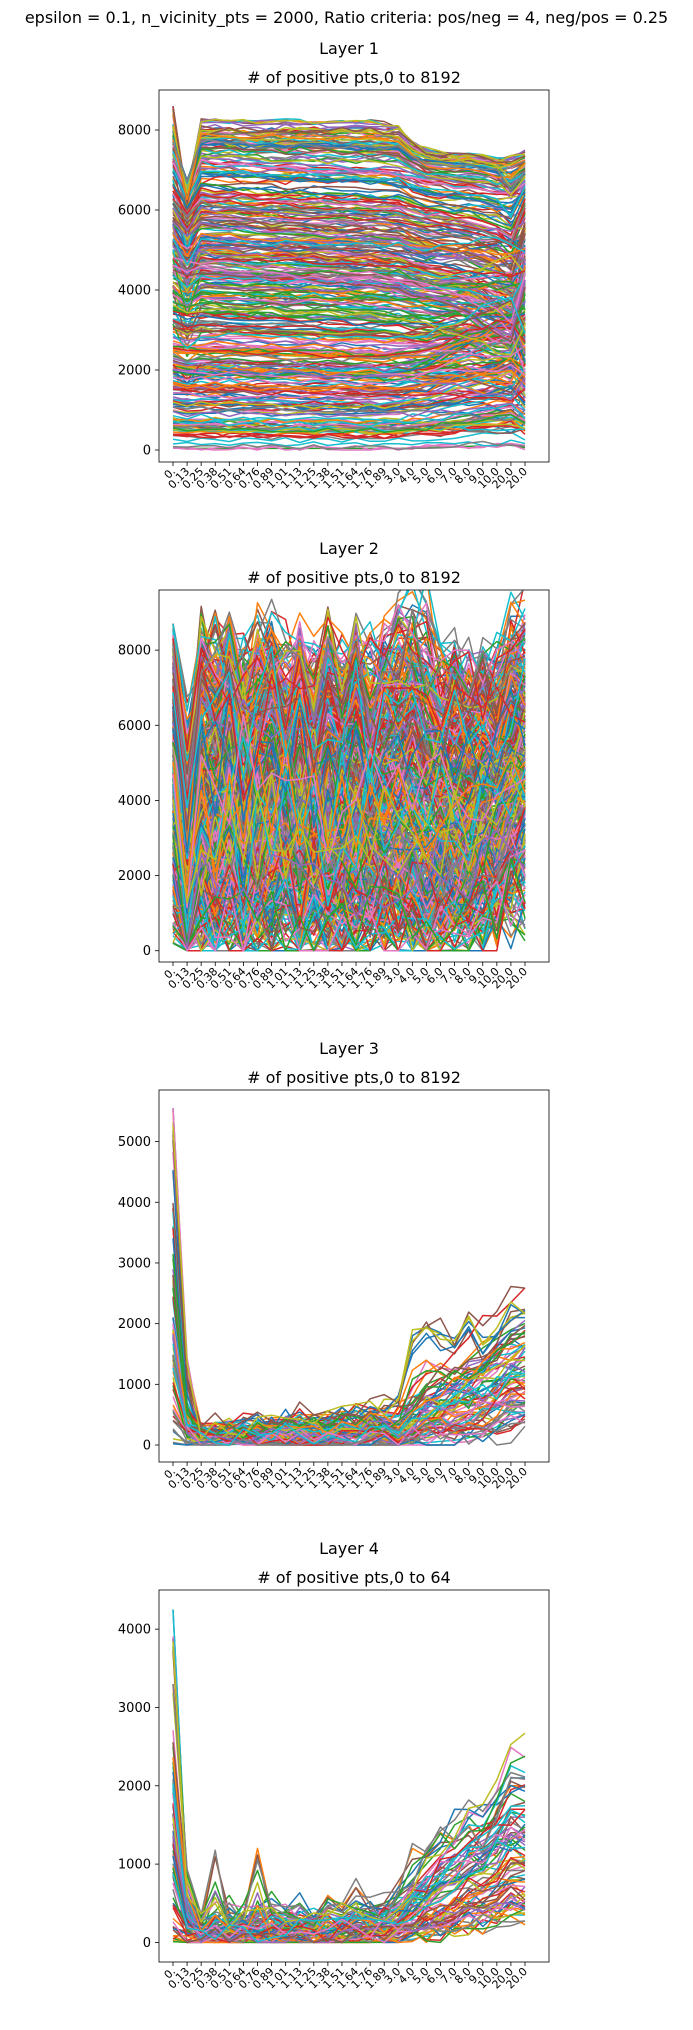  Describe the element at coordinates (134, 1203) in the screenshot. I see `y-tick-label: 4000` at that location.